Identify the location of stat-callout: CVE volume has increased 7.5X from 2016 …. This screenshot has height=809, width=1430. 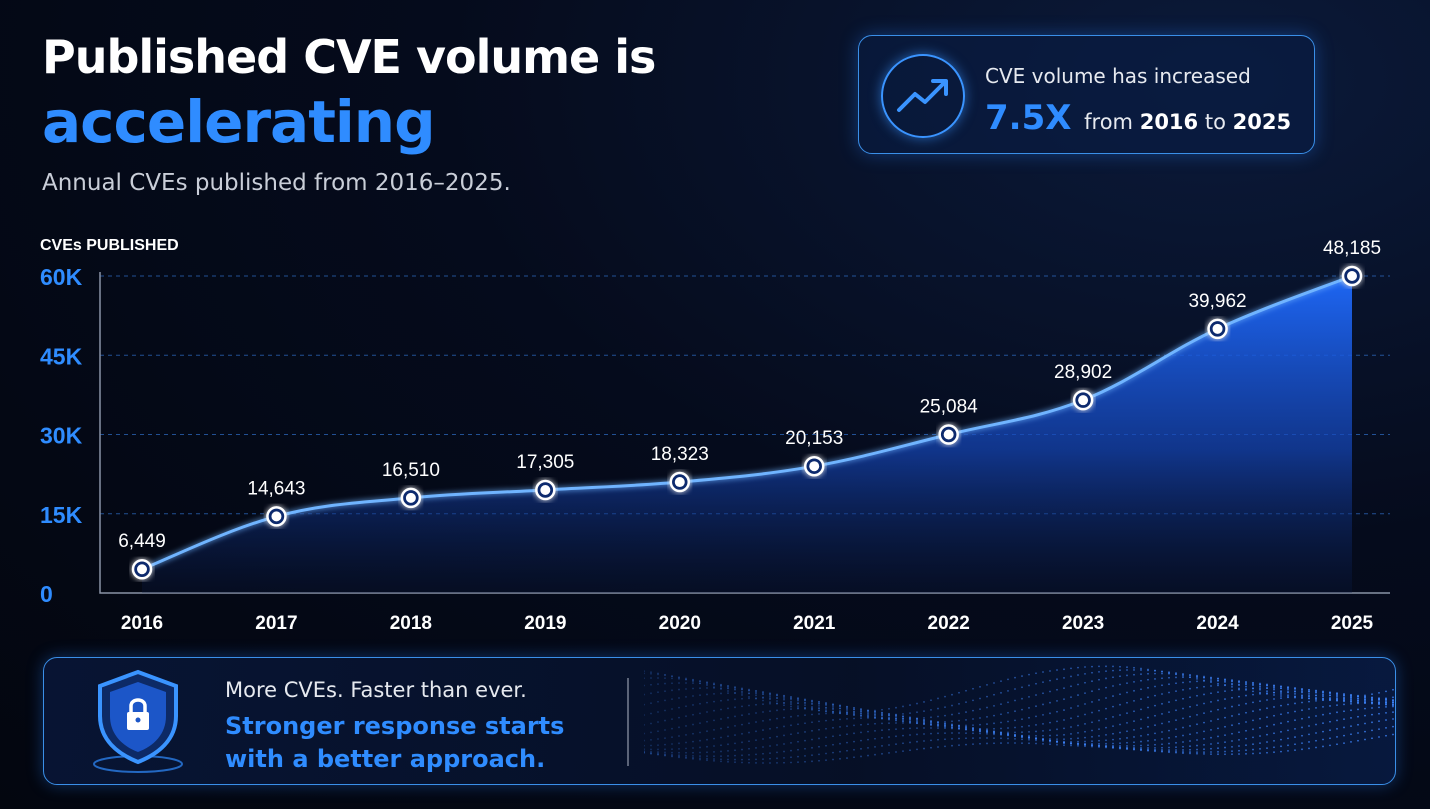
(1086, 94).